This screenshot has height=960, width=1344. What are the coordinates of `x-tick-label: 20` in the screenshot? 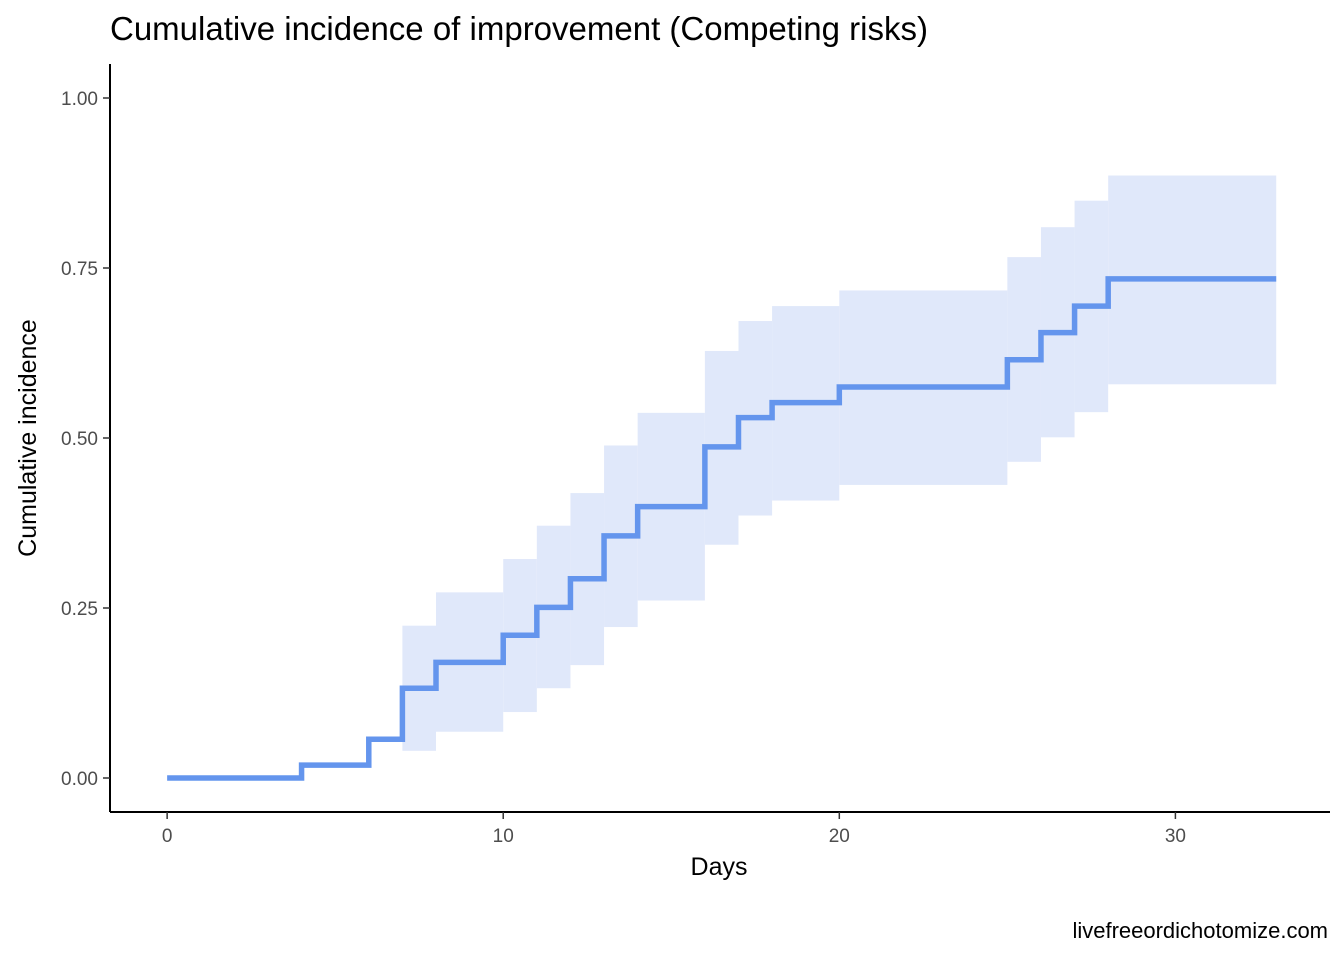 It's located at (839, 836).